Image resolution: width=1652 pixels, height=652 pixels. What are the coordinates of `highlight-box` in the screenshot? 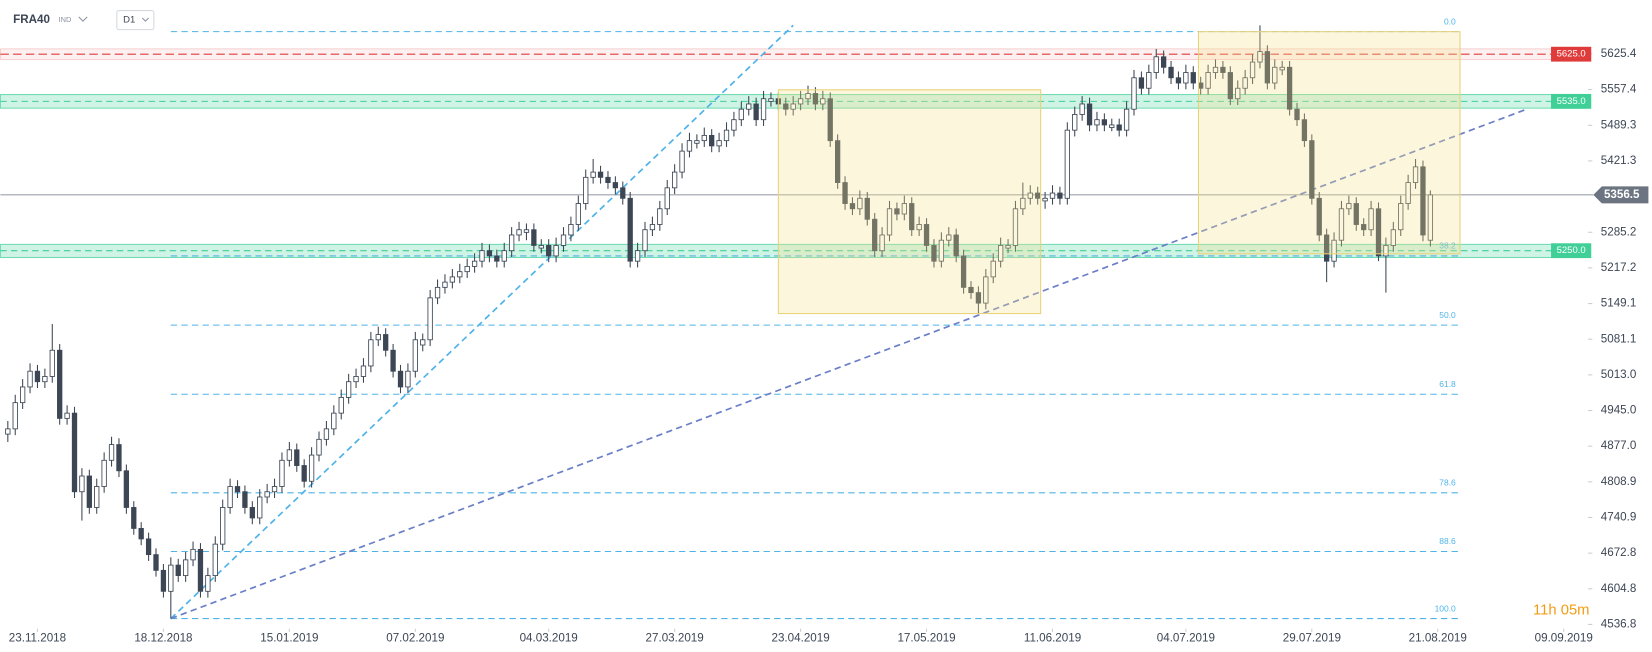 It's located at (1329, 143).